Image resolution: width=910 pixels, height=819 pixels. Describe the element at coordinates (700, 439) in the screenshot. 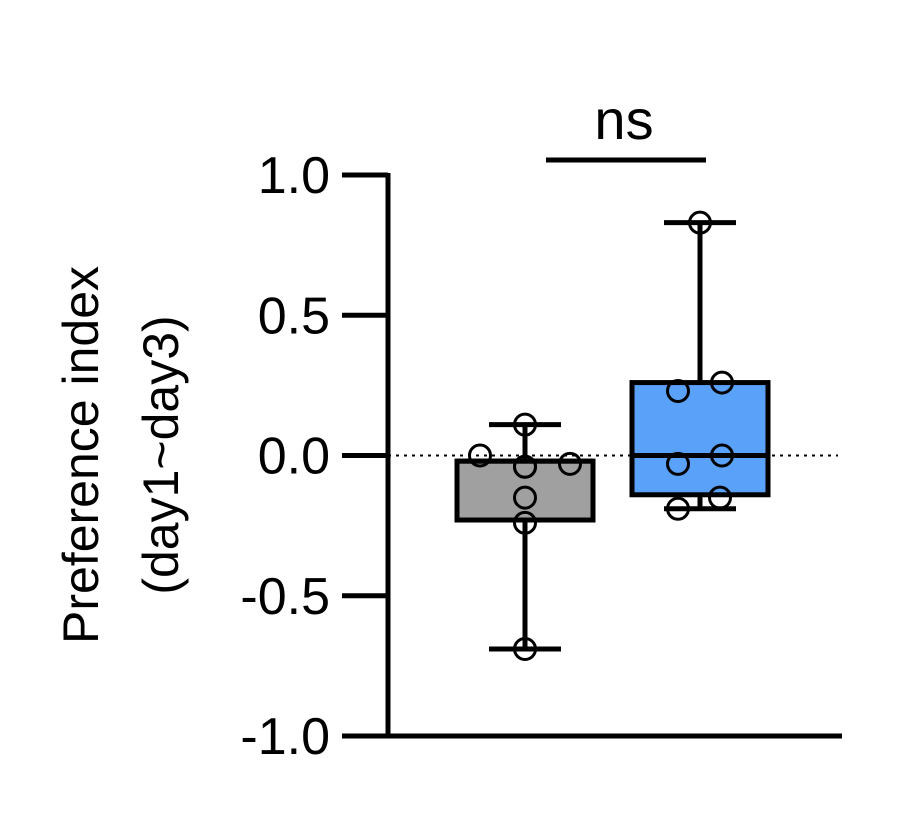

I see `box` at that location.